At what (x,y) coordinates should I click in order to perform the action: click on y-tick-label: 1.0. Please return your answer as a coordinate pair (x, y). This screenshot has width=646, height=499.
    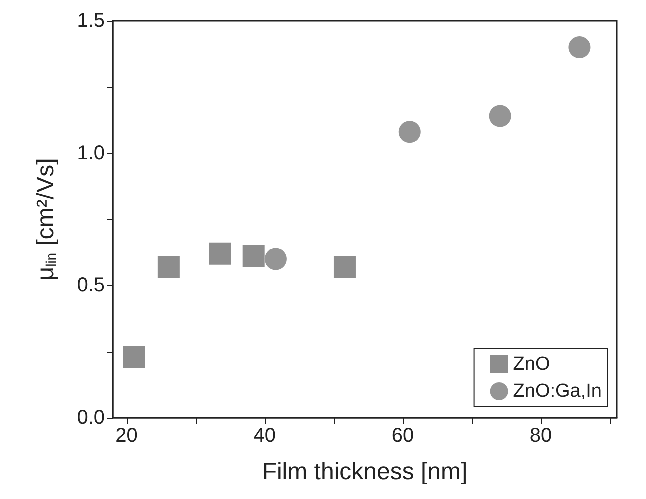
    Looking at the image, I should click on (91, 153).